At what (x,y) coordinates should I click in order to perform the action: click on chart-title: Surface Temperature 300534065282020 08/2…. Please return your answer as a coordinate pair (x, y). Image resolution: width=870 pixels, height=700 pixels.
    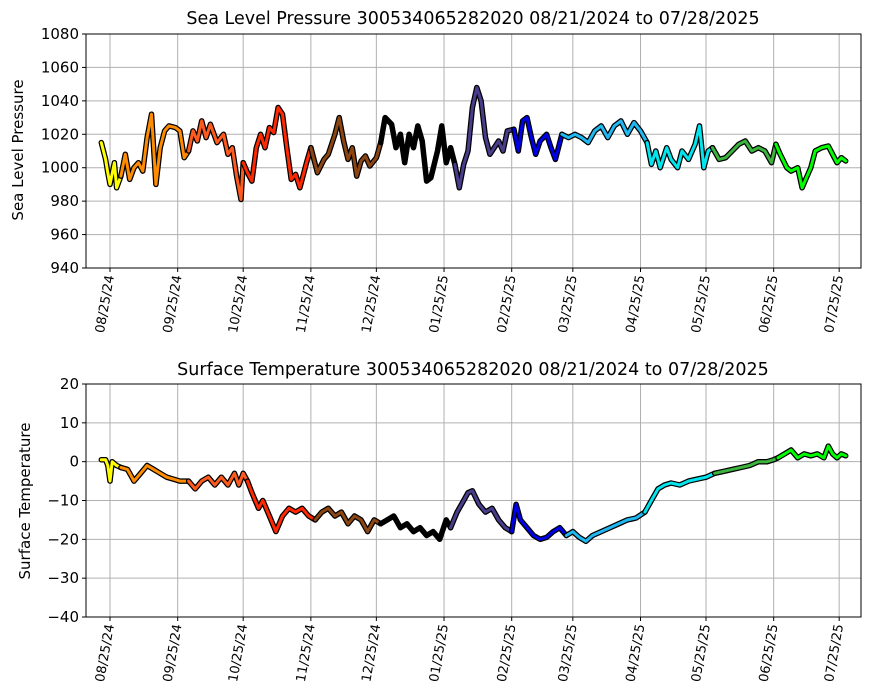
    Looking at the image, I should click on (473, 370).